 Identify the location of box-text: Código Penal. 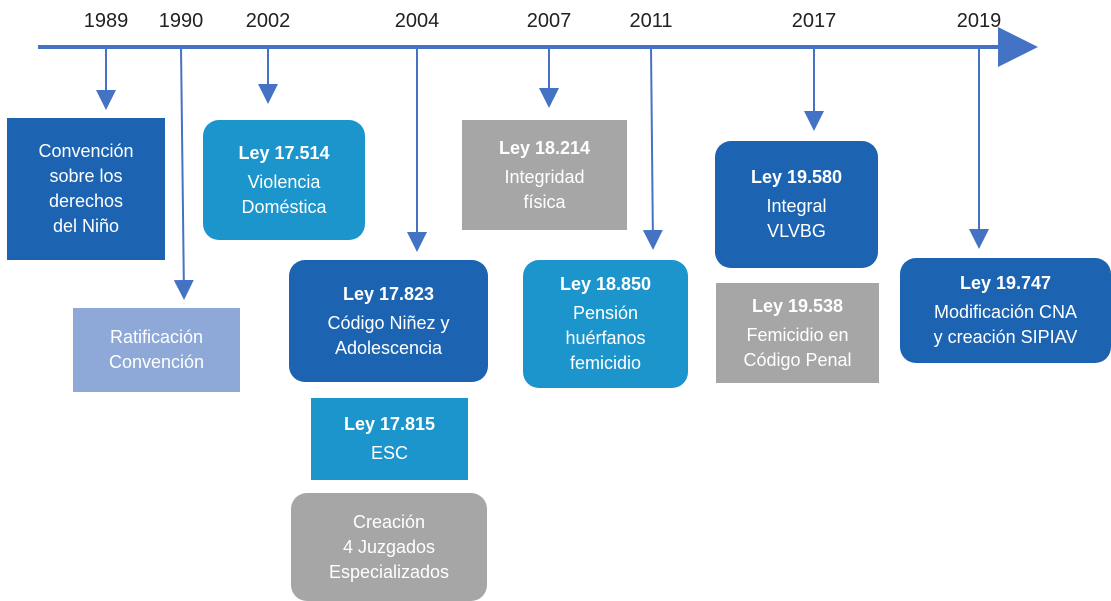
(797, 359).